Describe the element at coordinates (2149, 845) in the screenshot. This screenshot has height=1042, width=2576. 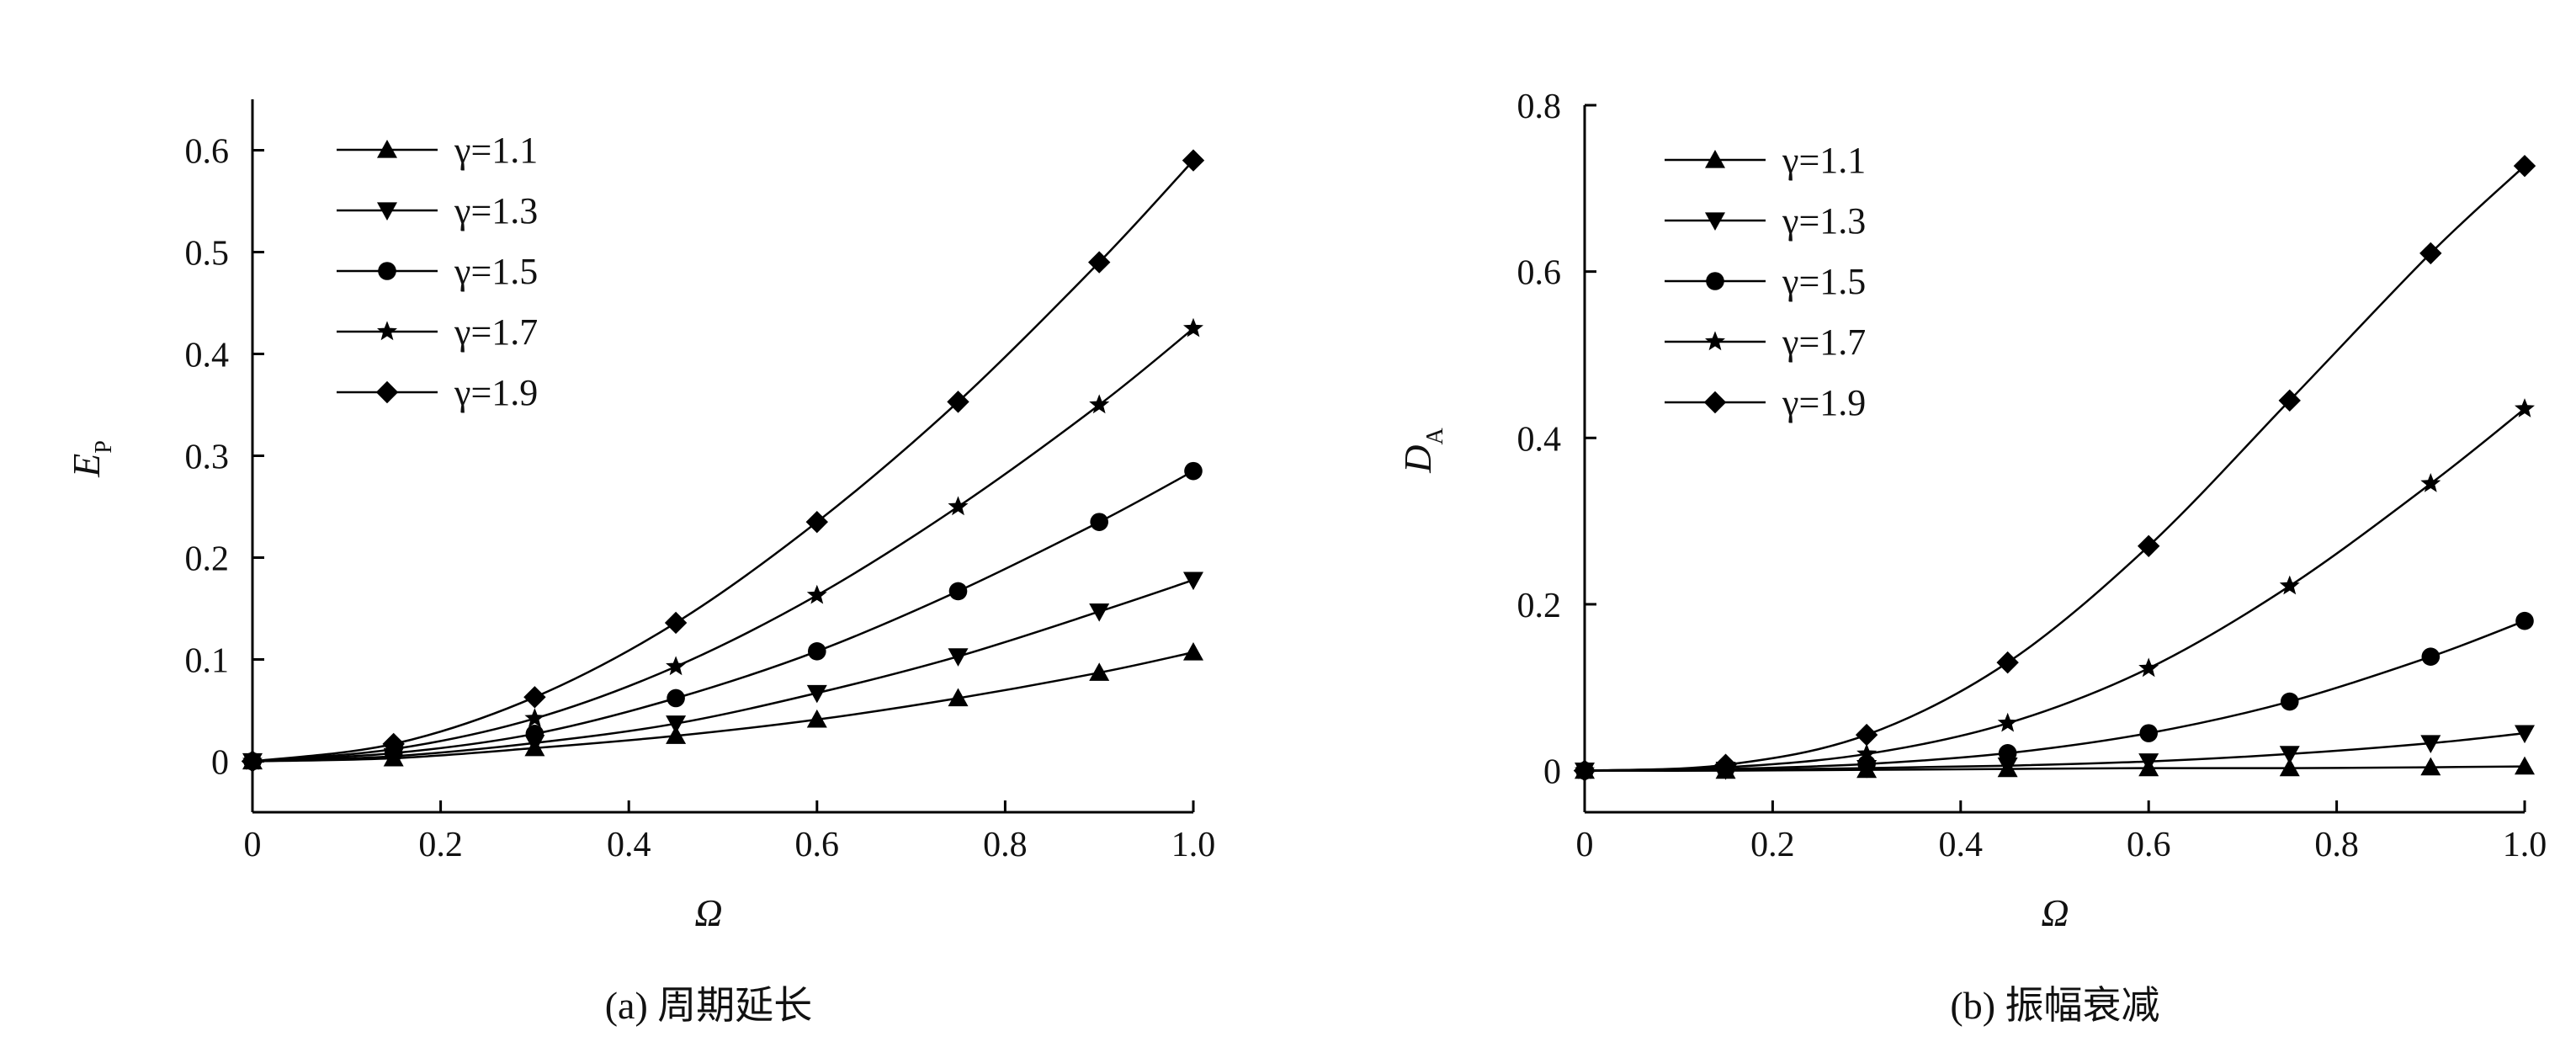
I see `chart-b-x-tick-label: 0.6` at that location.